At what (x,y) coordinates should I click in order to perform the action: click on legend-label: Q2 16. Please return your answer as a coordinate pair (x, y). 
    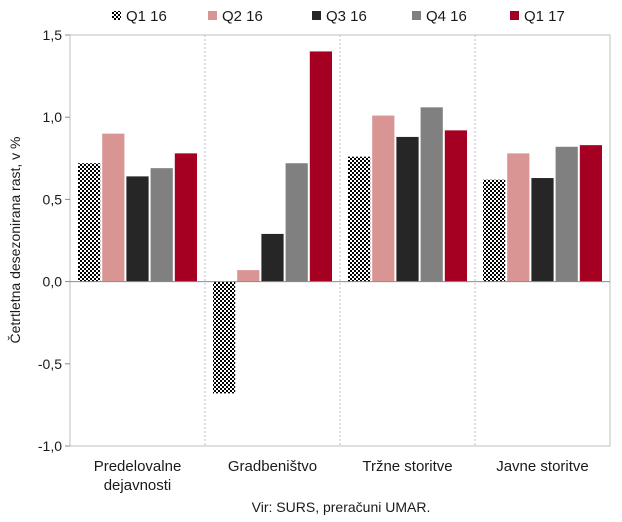
    Looking at the image, I should click on (242, 16).